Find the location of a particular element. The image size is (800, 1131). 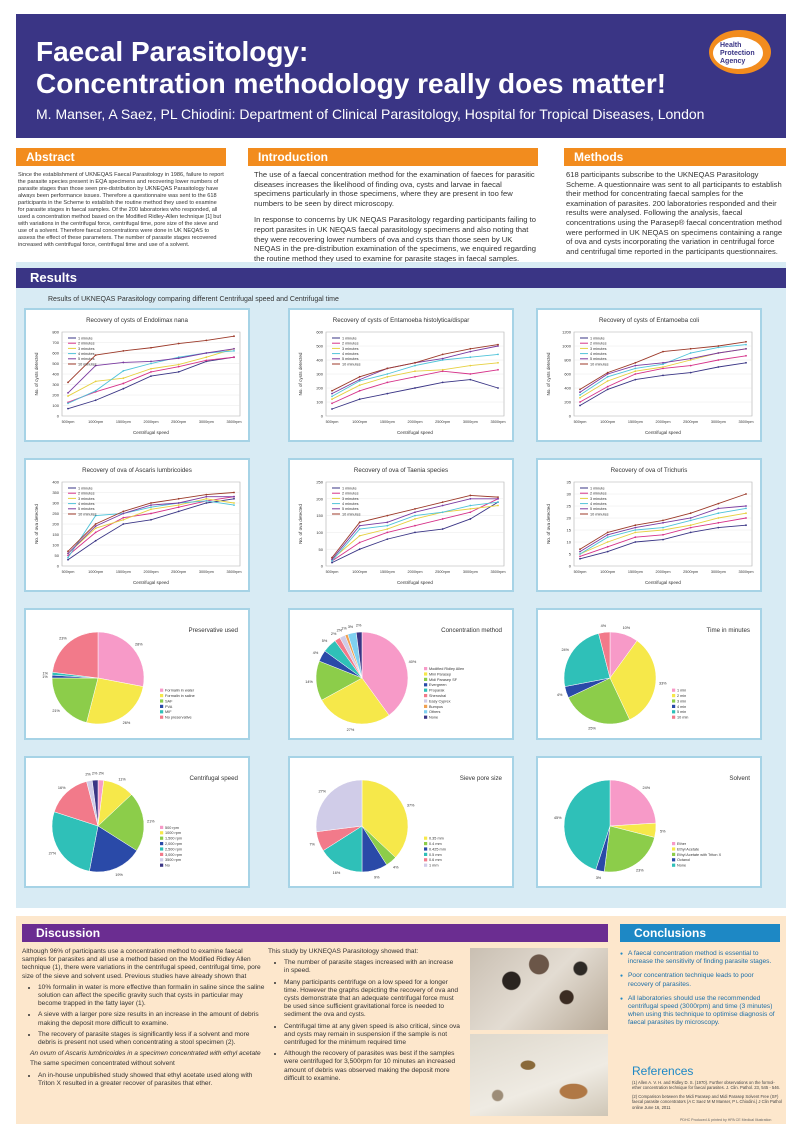

slice-label: 21% is located at coordinates (151, 822).